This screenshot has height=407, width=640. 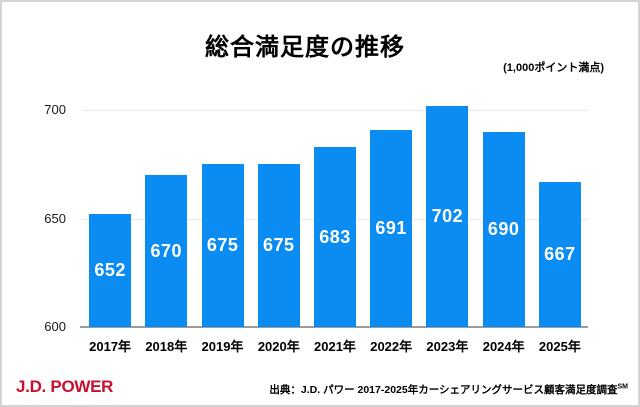 What do you see at coordinates (65, 386) in the screenshot?
I see `jdpower-logo: J.D. POWER` at bounding box center [65, 386].